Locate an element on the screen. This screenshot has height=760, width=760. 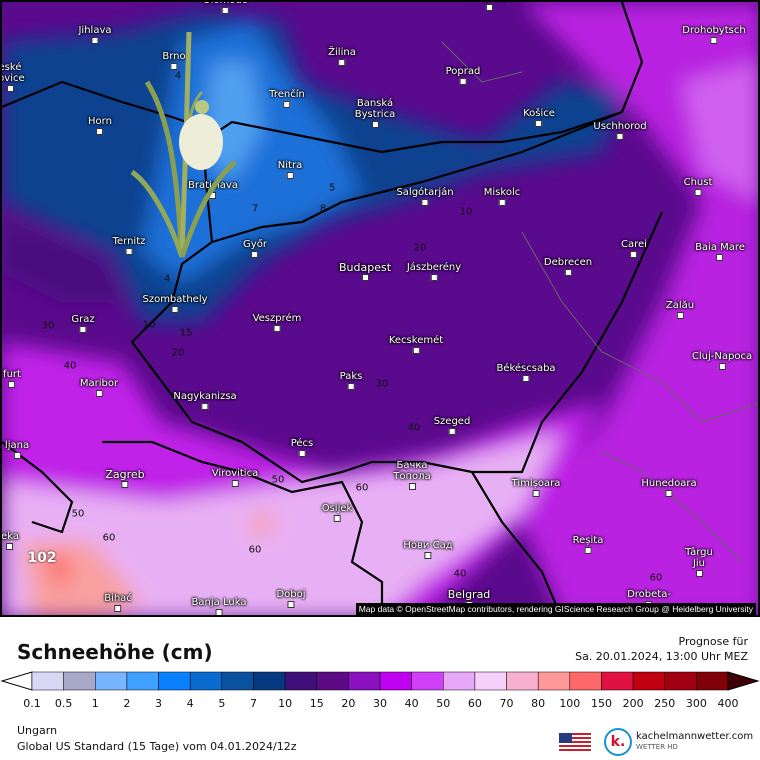
city-label: Zagreb is located at coordinates (124, 478).